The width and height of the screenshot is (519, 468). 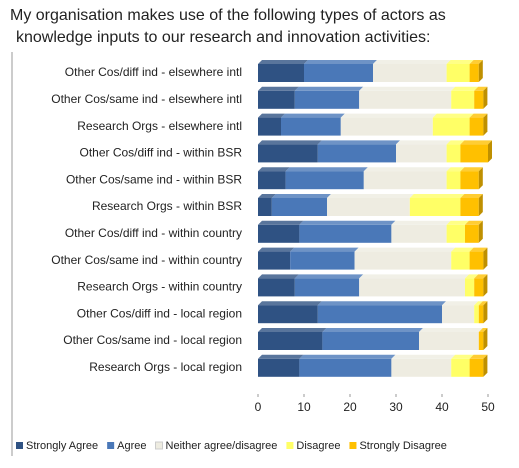 I want to click on y-tick-label: Research Orgs - within country, so click(x=159, y=287).